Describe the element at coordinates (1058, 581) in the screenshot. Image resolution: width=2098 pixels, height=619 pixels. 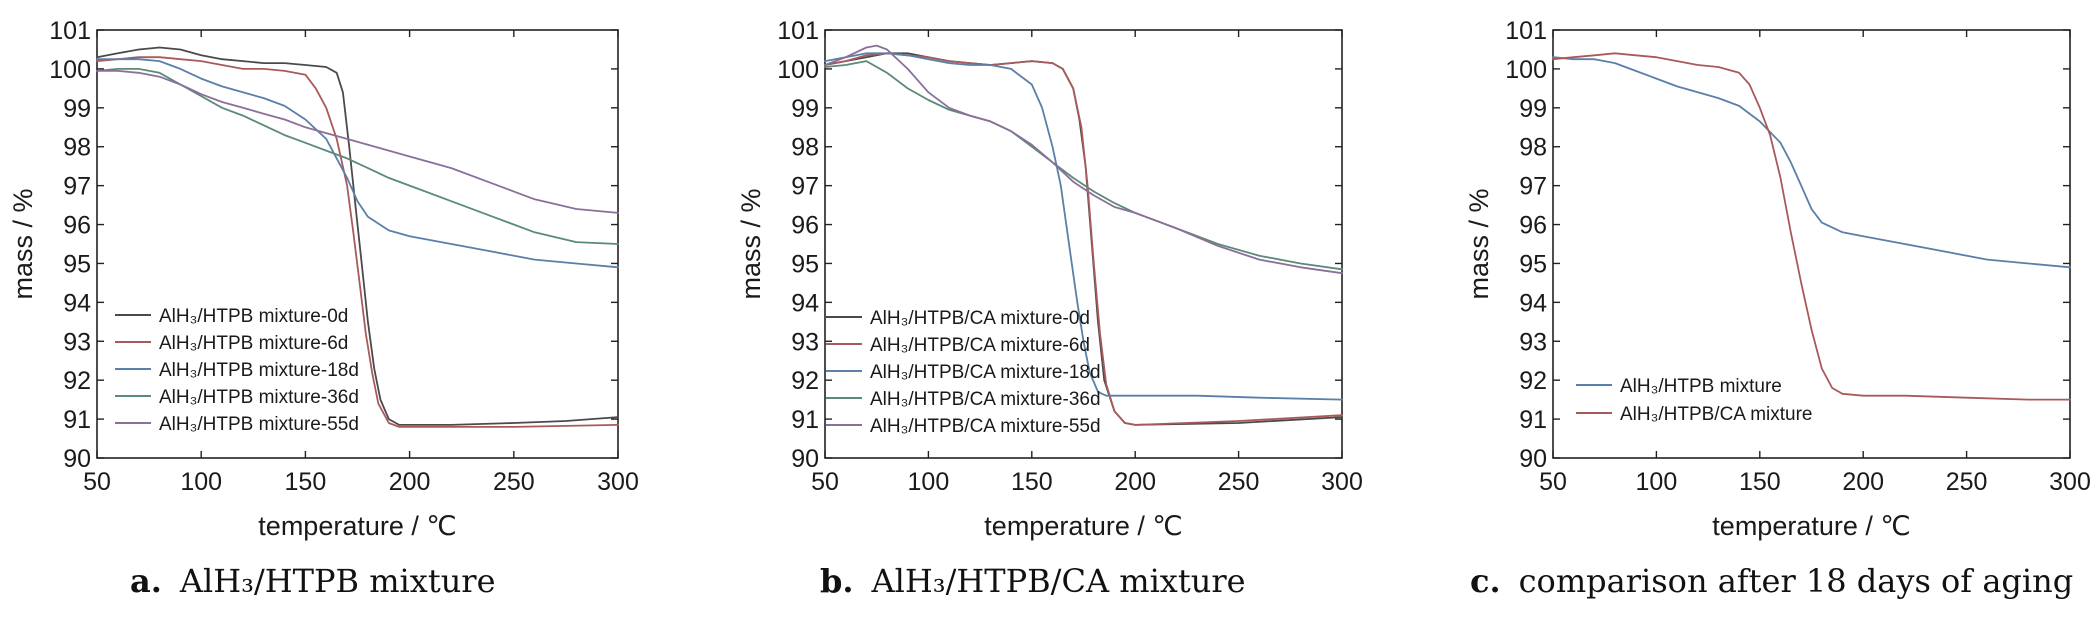
I see `panel-caption-text: AlH₃/HTPB/CA mixture` at that location.